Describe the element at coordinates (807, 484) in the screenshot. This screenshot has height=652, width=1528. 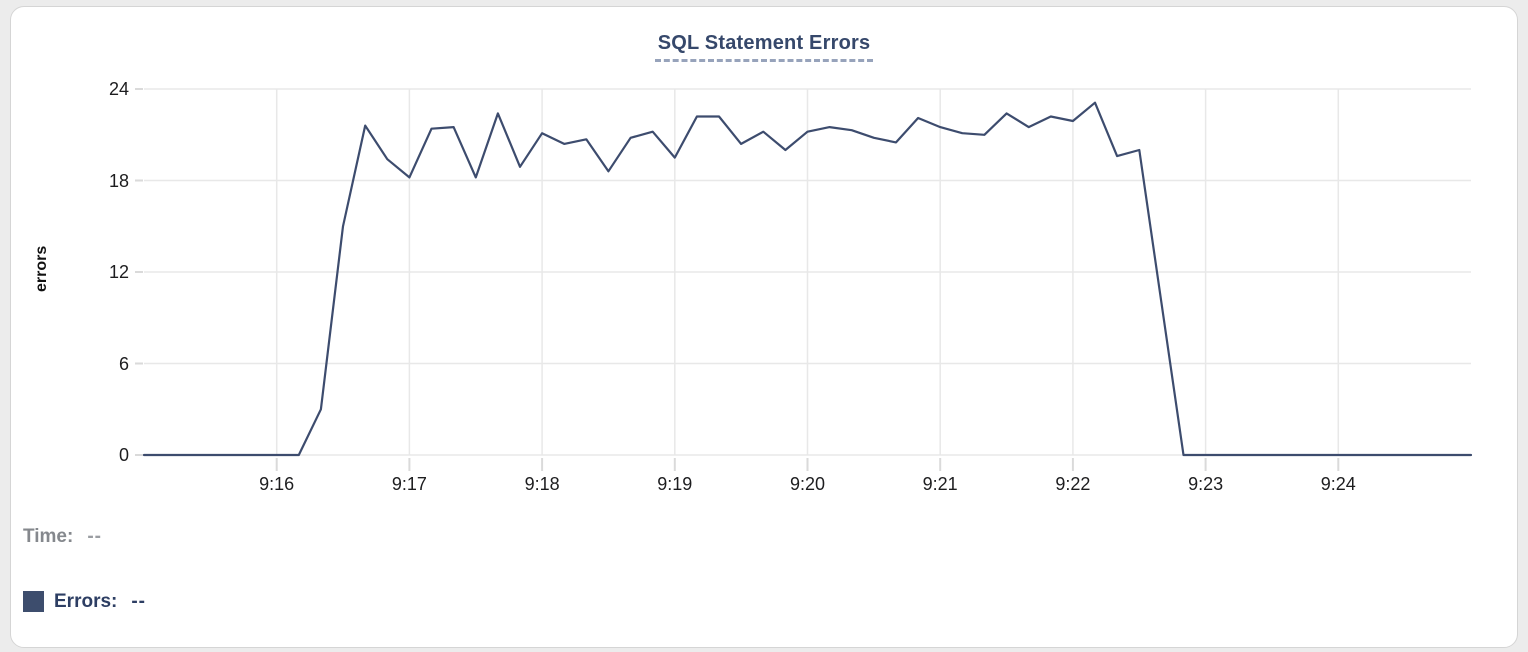
I see `x-tick-label: 9:20` at that location.